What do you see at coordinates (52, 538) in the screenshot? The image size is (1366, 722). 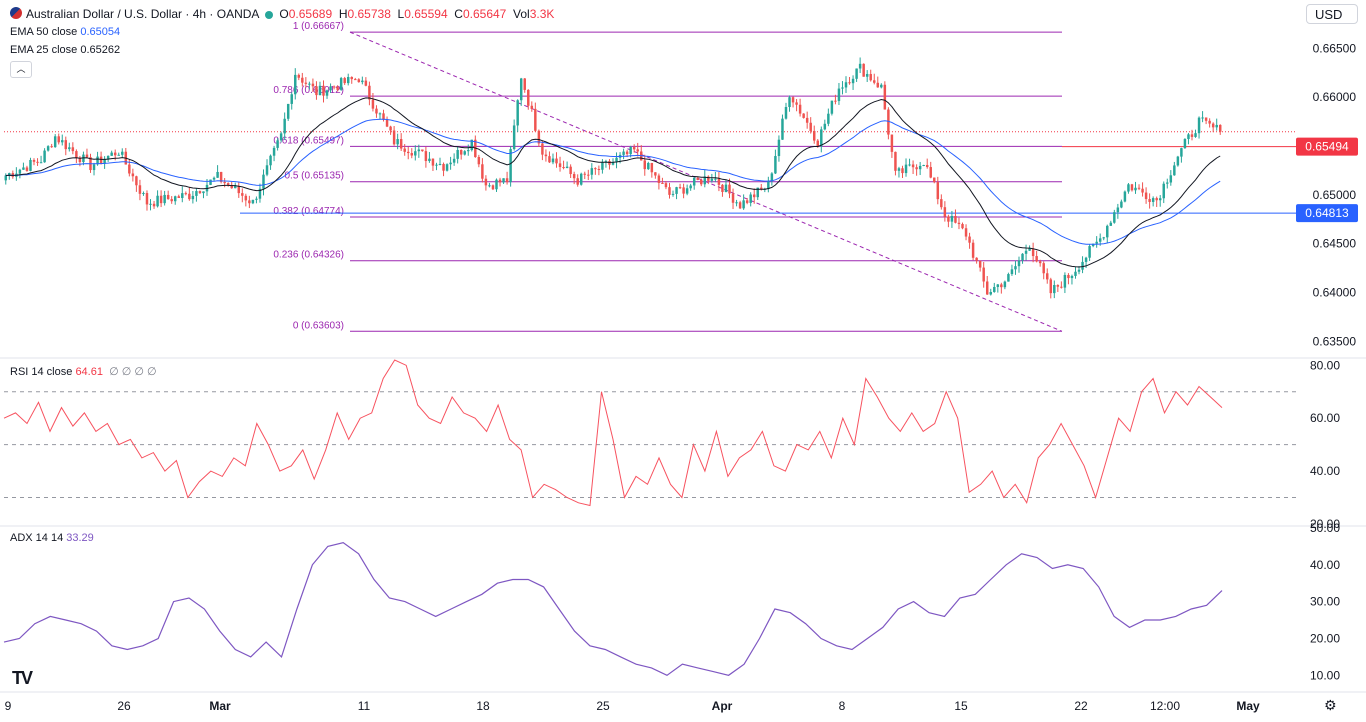 I see `adx-legend: ADX 14 14 33.29` at bounding box center [52, 538].